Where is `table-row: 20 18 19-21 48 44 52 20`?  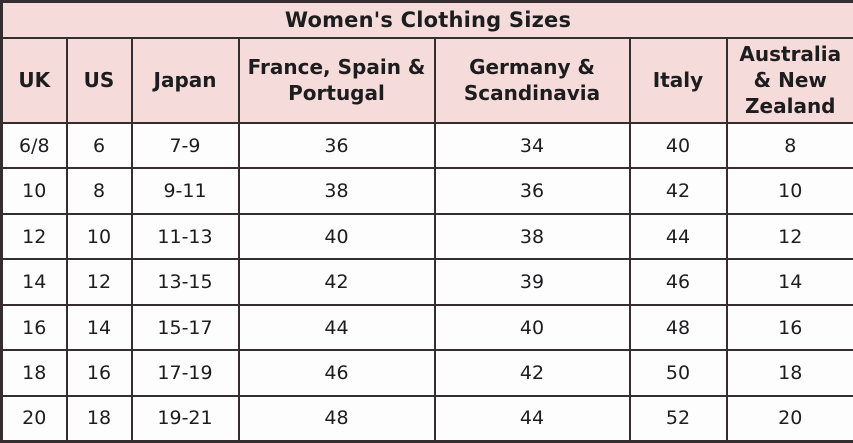
table-row: 20 18 19-21 48 44 52 20 is located at coordinates (426, 418).